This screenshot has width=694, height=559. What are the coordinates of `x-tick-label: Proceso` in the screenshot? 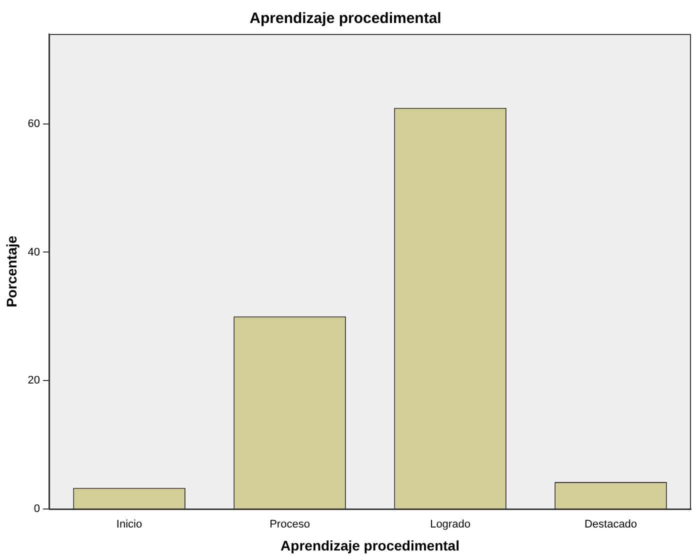 It's located at (290, 524).